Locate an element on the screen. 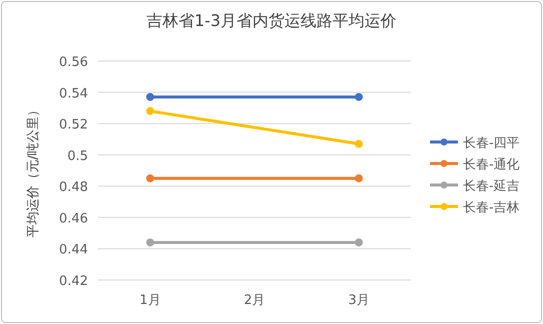 Image resolution: width=543 pixels, height=324 pixels. ytick: 0.46 is located at coordinates (73, 218).